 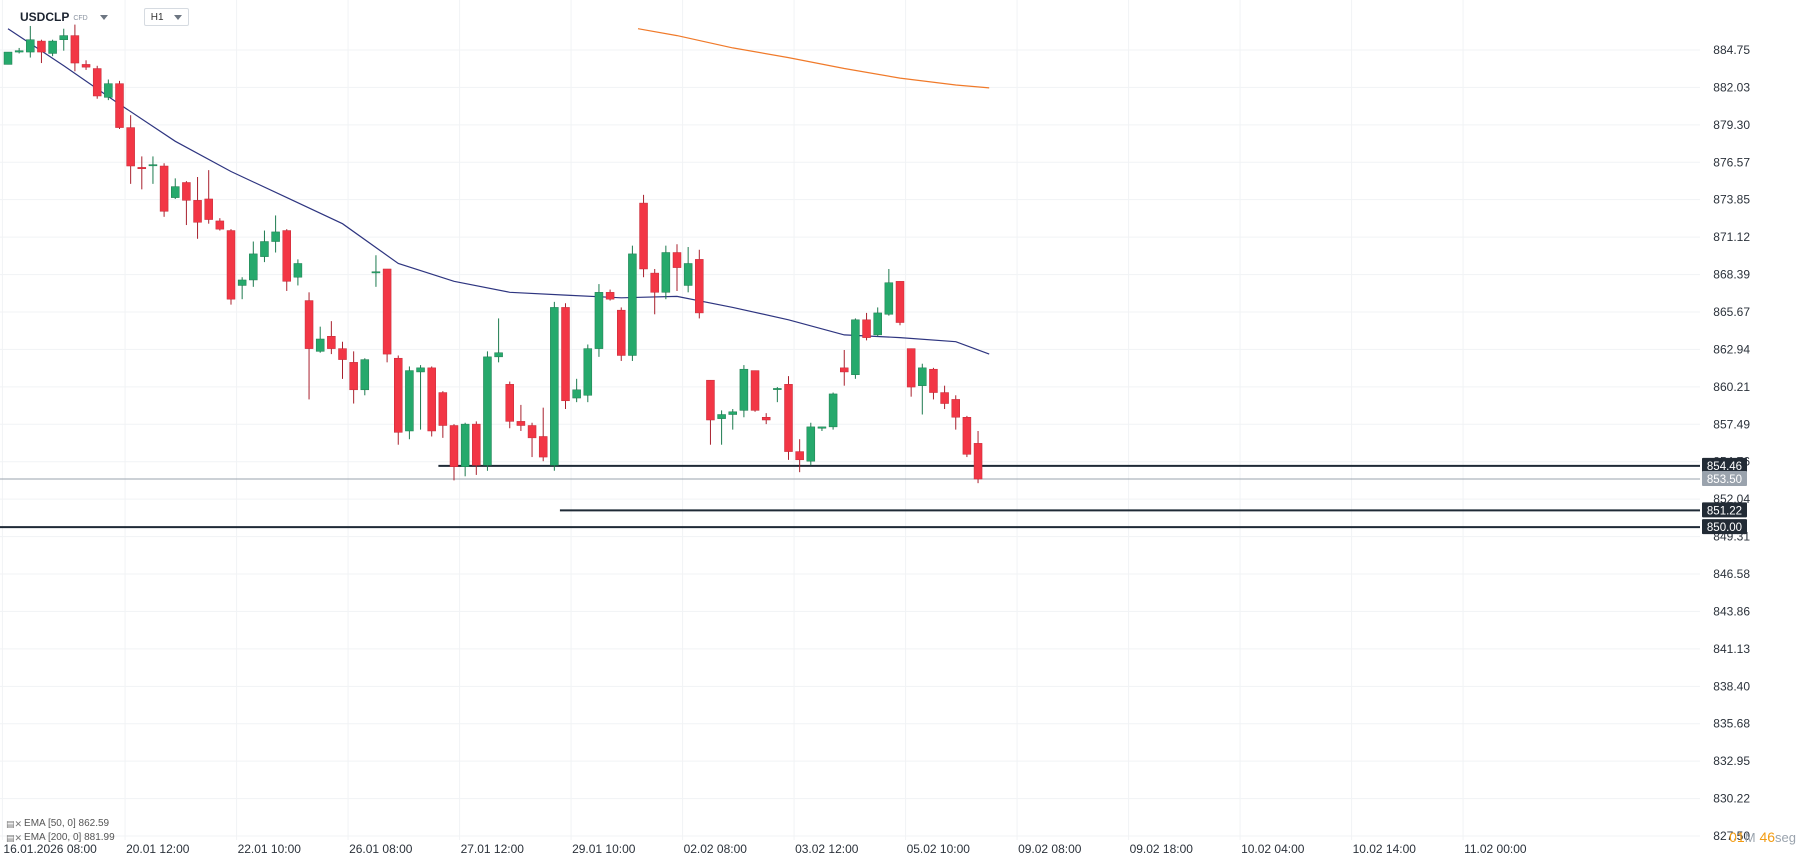 I want to click on level-label: 851.22, so click(x=1724, y=511).